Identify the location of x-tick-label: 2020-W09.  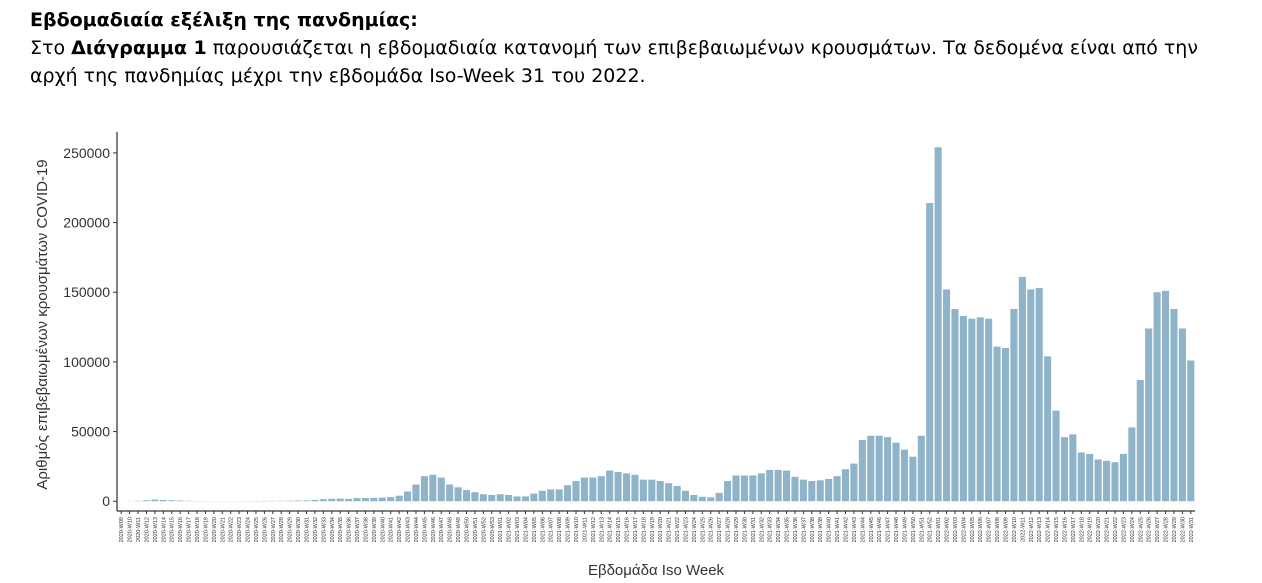
(122, 529).